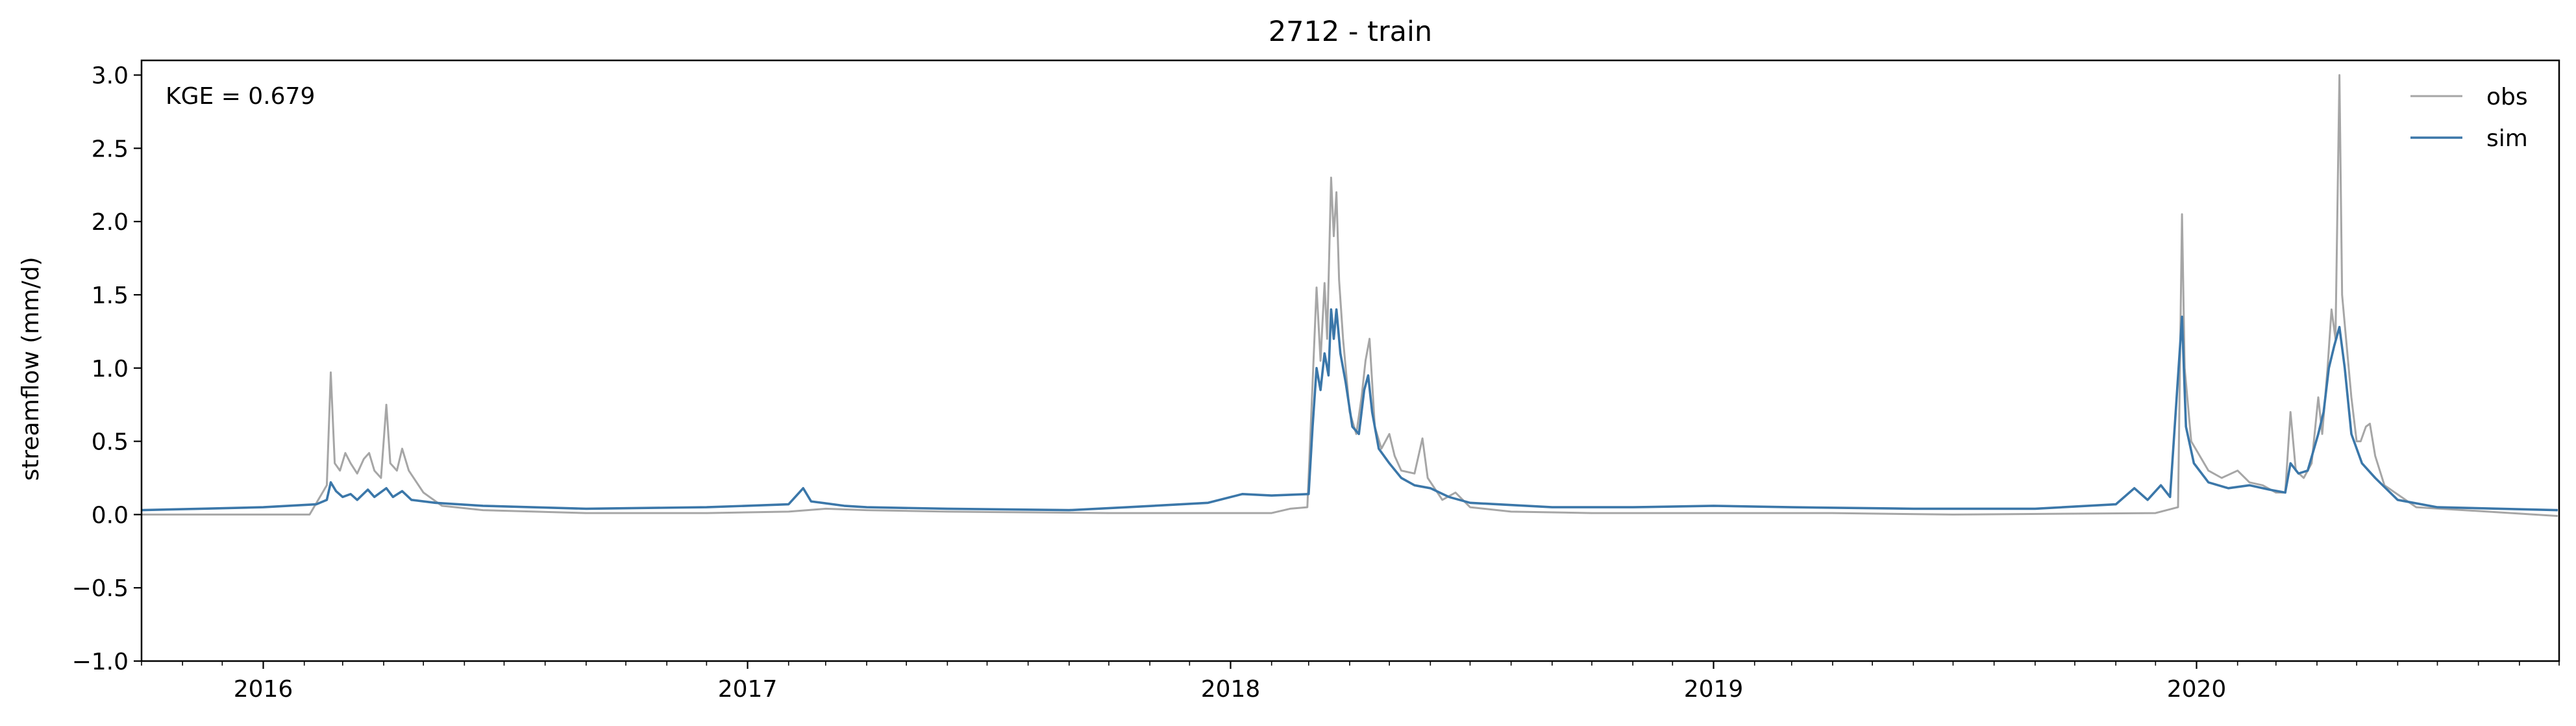 The height and width of the screenshot is (726, 2576). Describe the element at coordinates (2507, 138) in the screenshot. I see `legend-label-sim: sim` at that location.